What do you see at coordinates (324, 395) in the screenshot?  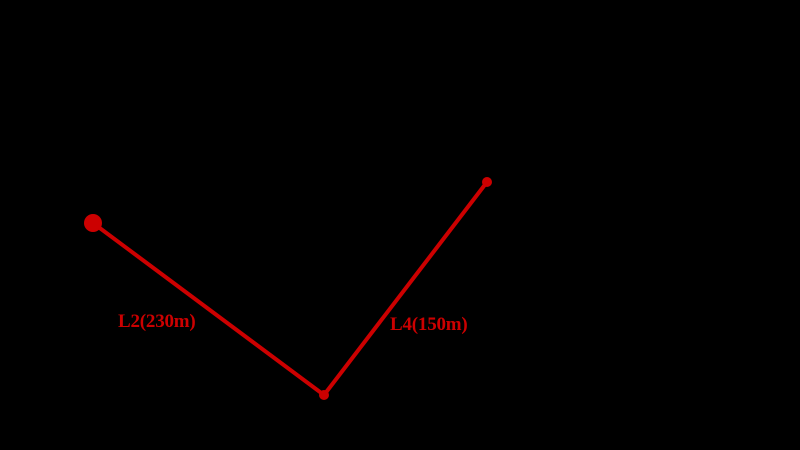 I see `vertex-node-marker` at bounding box center [324, 395].